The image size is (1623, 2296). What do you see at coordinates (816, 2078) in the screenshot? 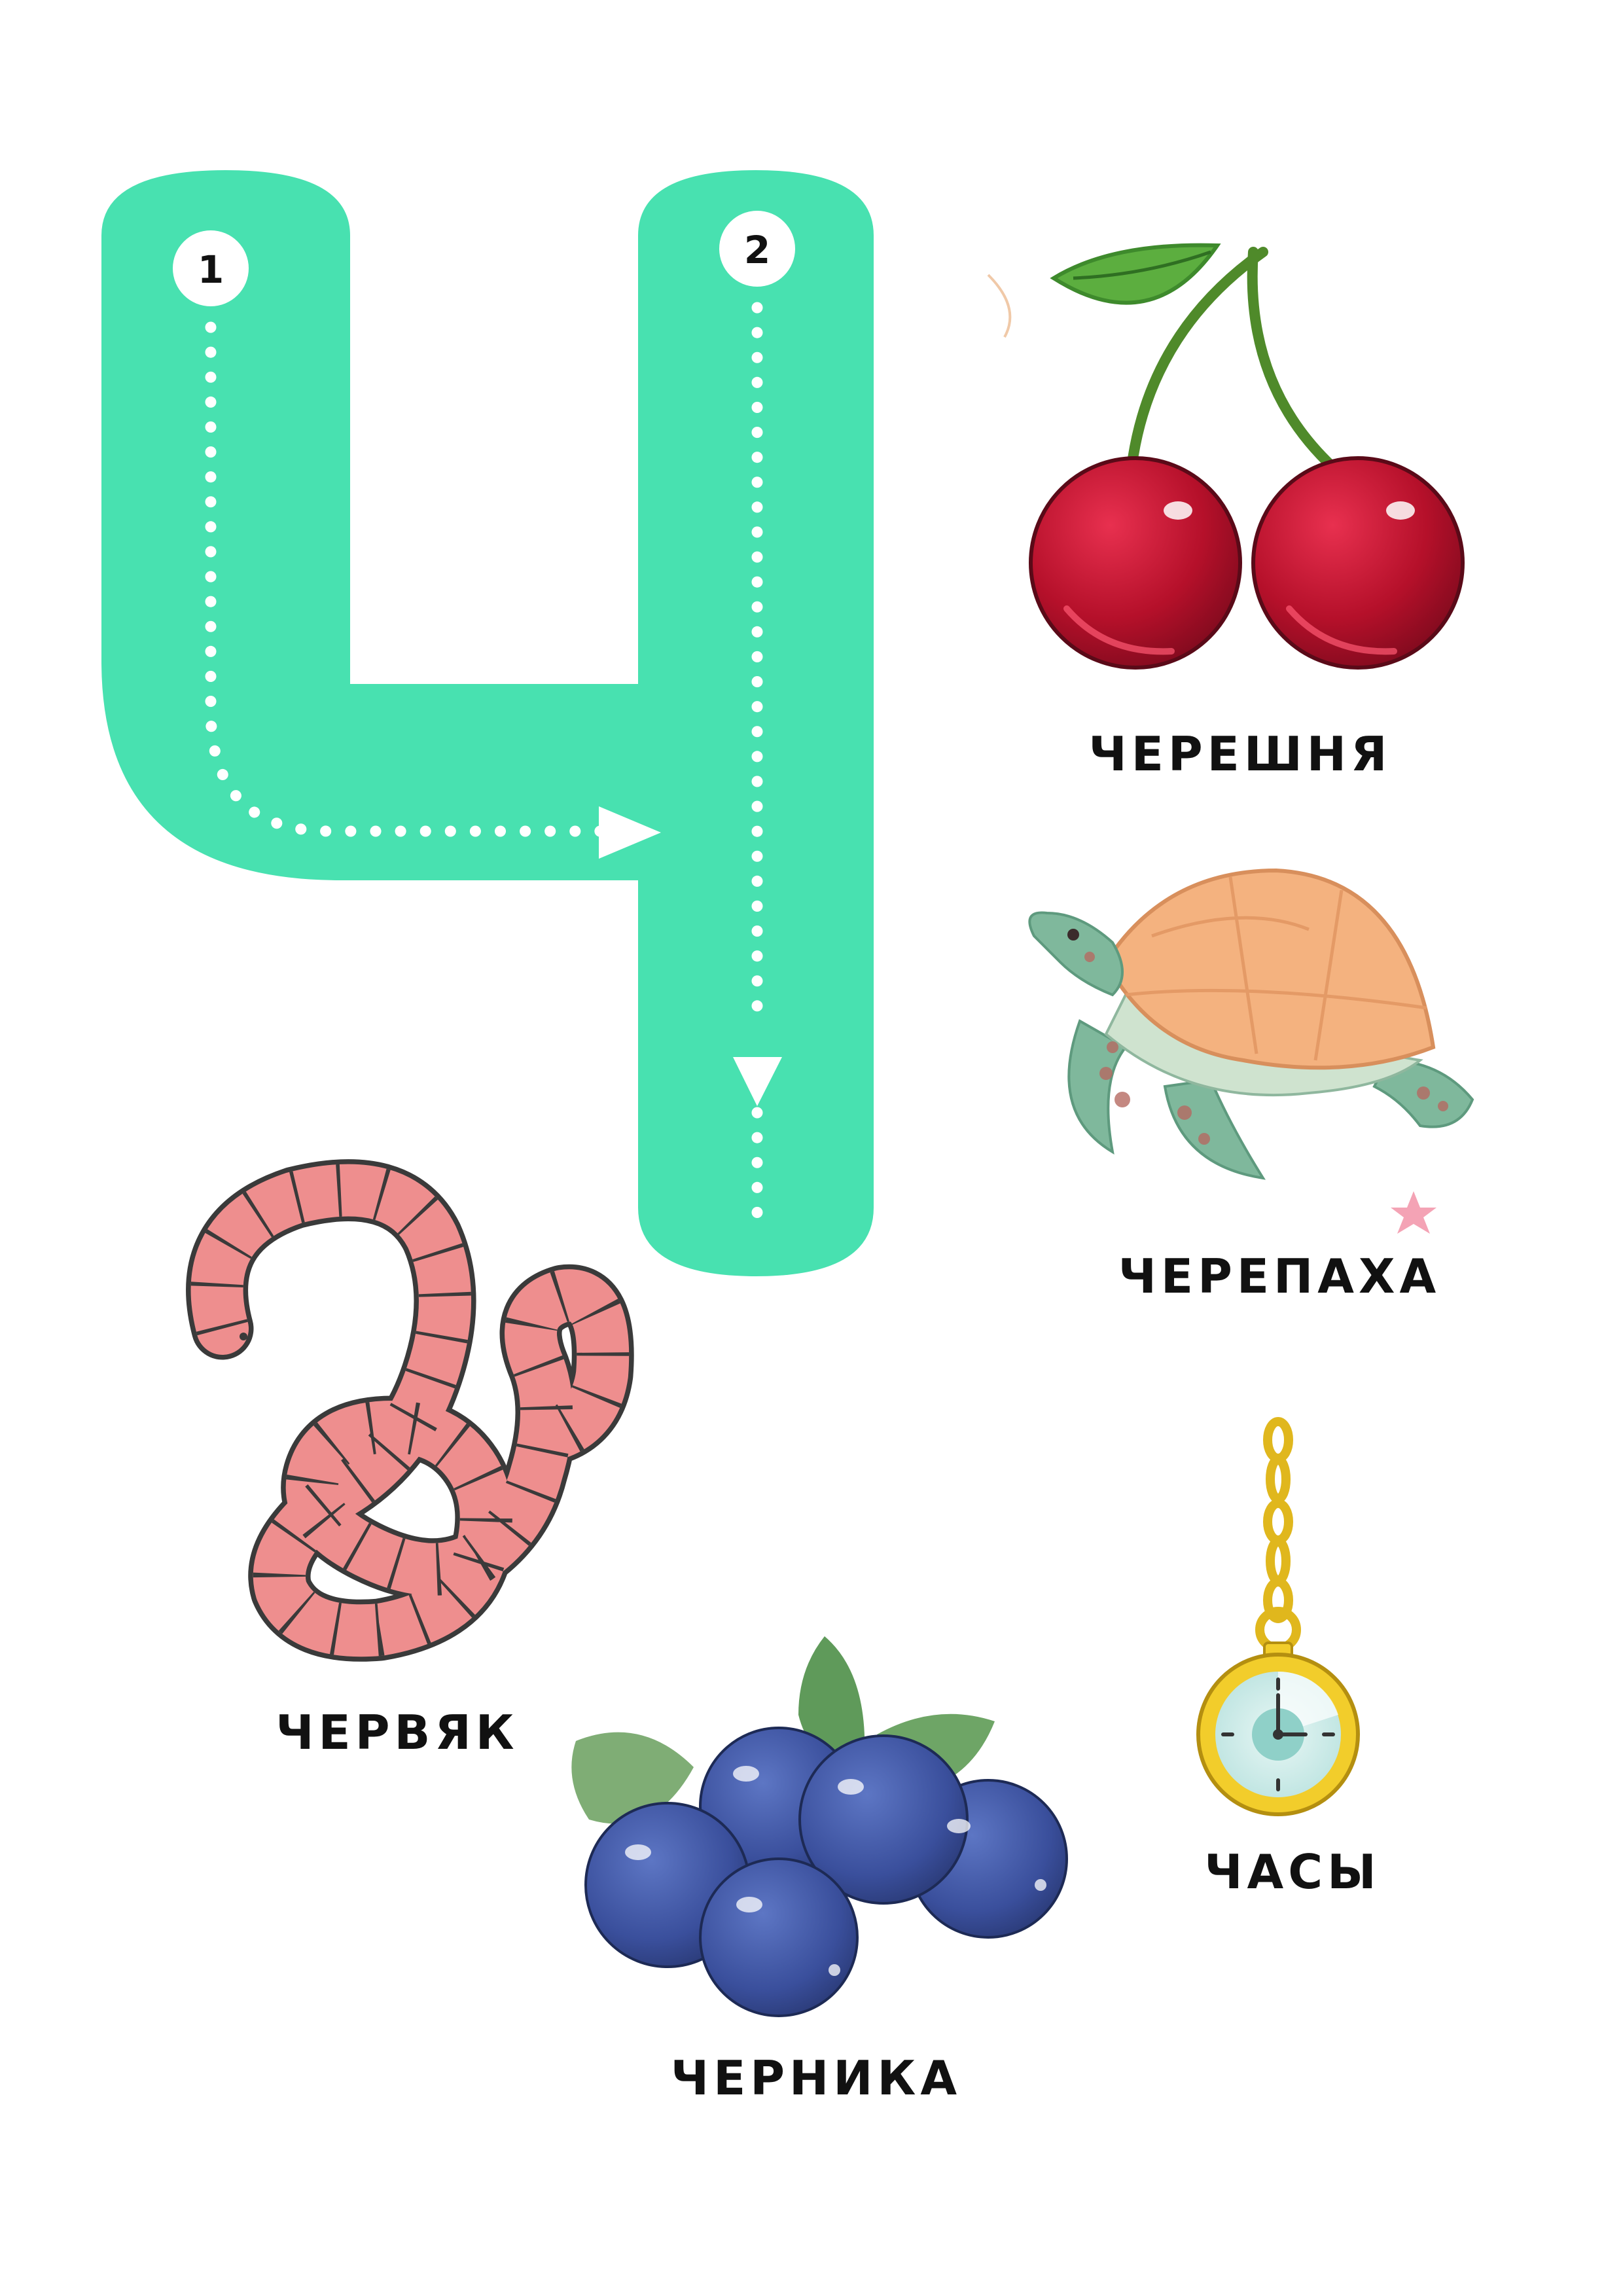
I see `word-blueberry-label: ЧЕРНИКА` at bounding box center [816, 2078].